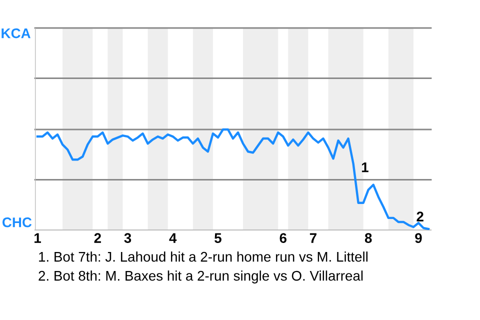  I want to click on annotation: 2, so click(420, 217).